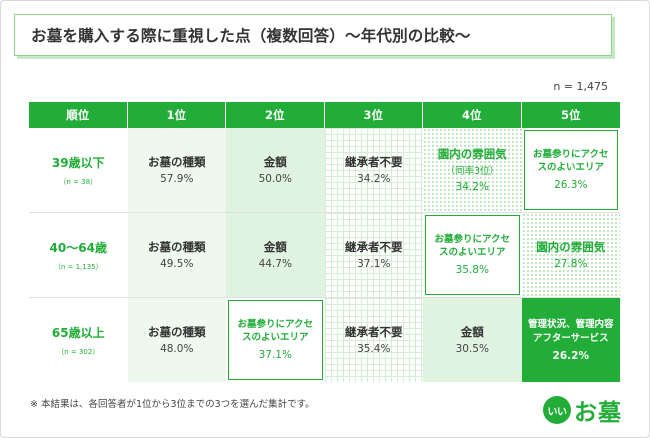 The height and width of the screenshot is (438, 650). I want to click on item-value: 49.5%, so click(177, 264).